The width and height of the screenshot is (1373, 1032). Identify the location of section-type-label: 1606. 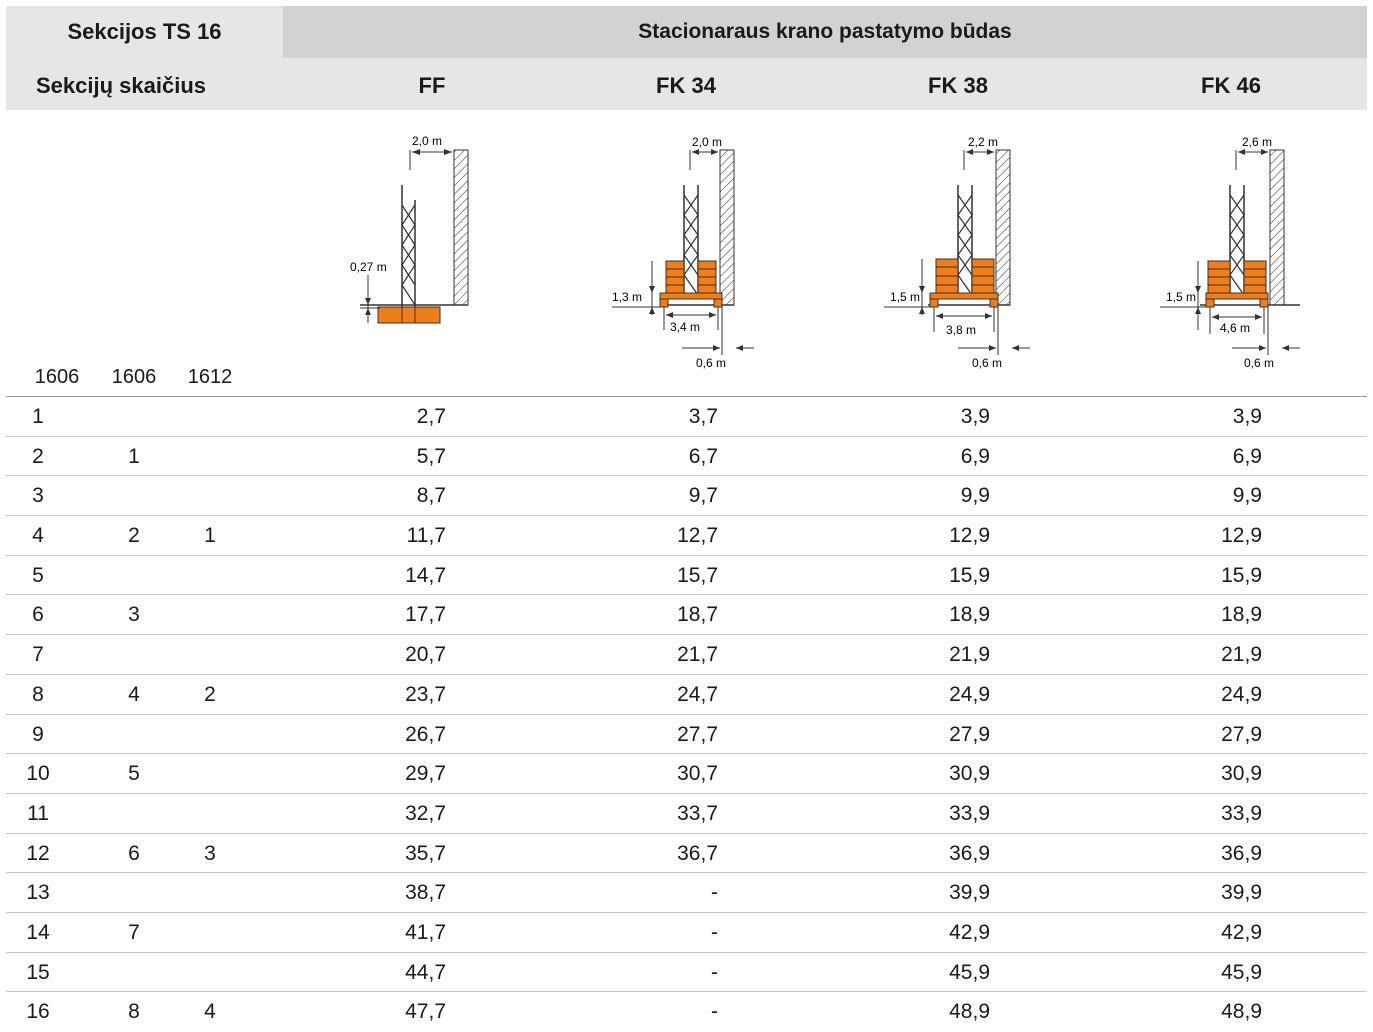
(134, 377).